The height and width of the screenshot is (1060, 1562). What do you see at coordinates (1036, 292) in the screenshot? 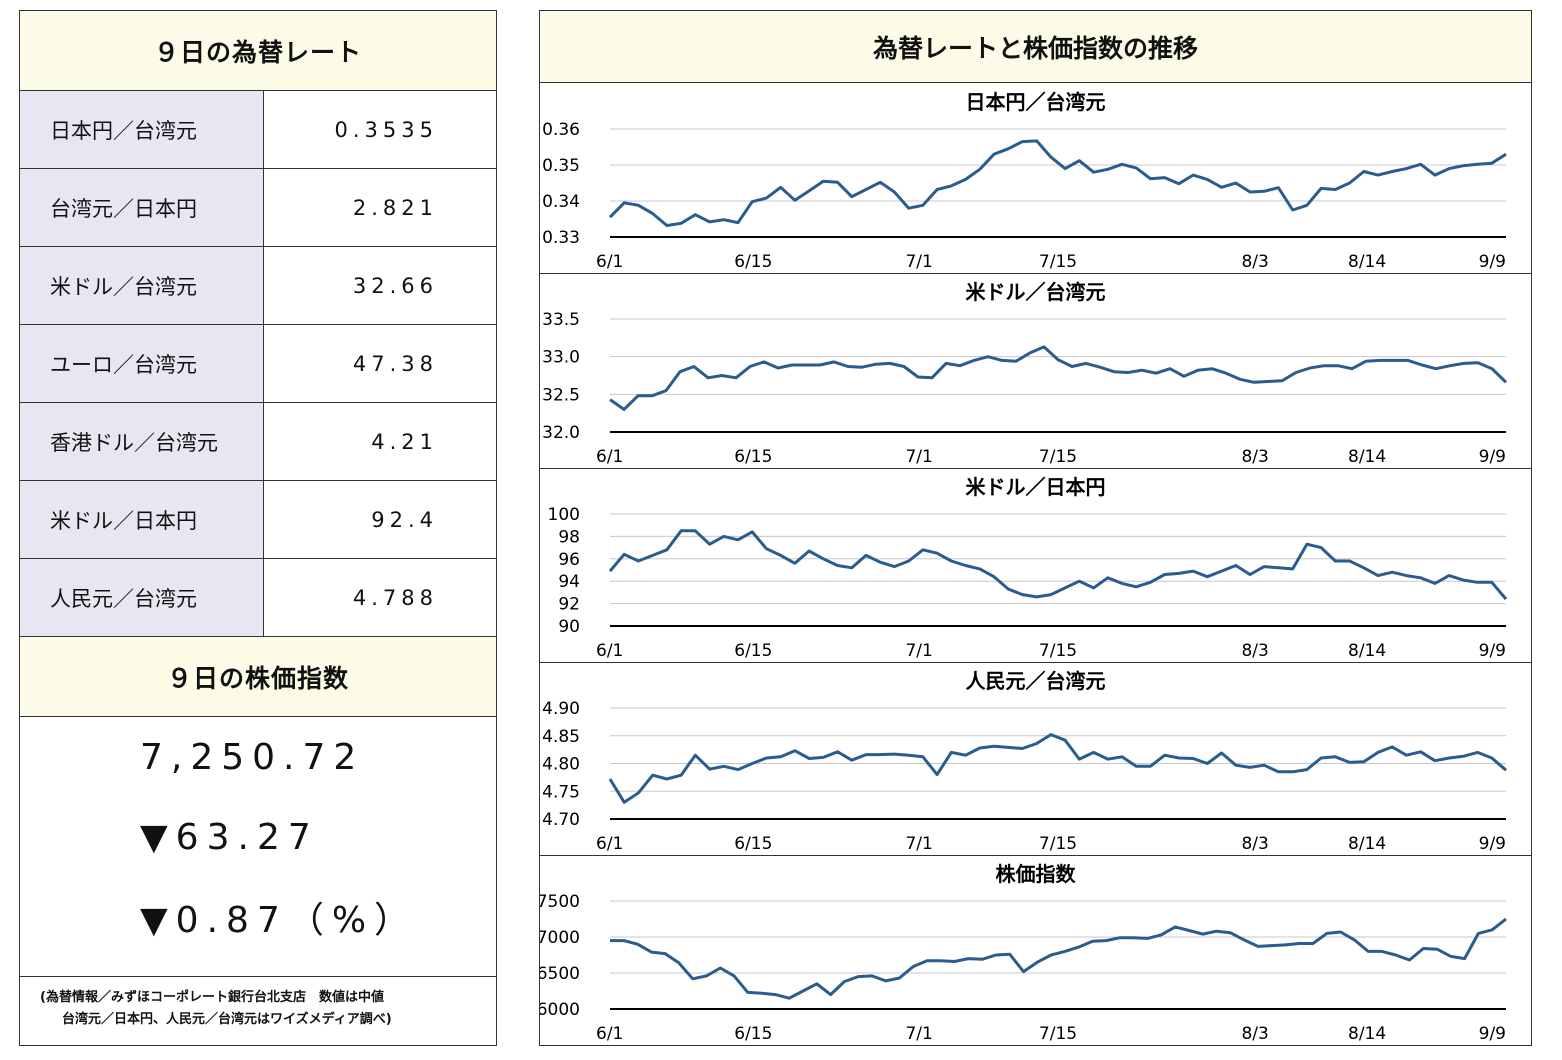
I see `chart-title: 米ドル／台湾元` at bounding box center [1036, 292].